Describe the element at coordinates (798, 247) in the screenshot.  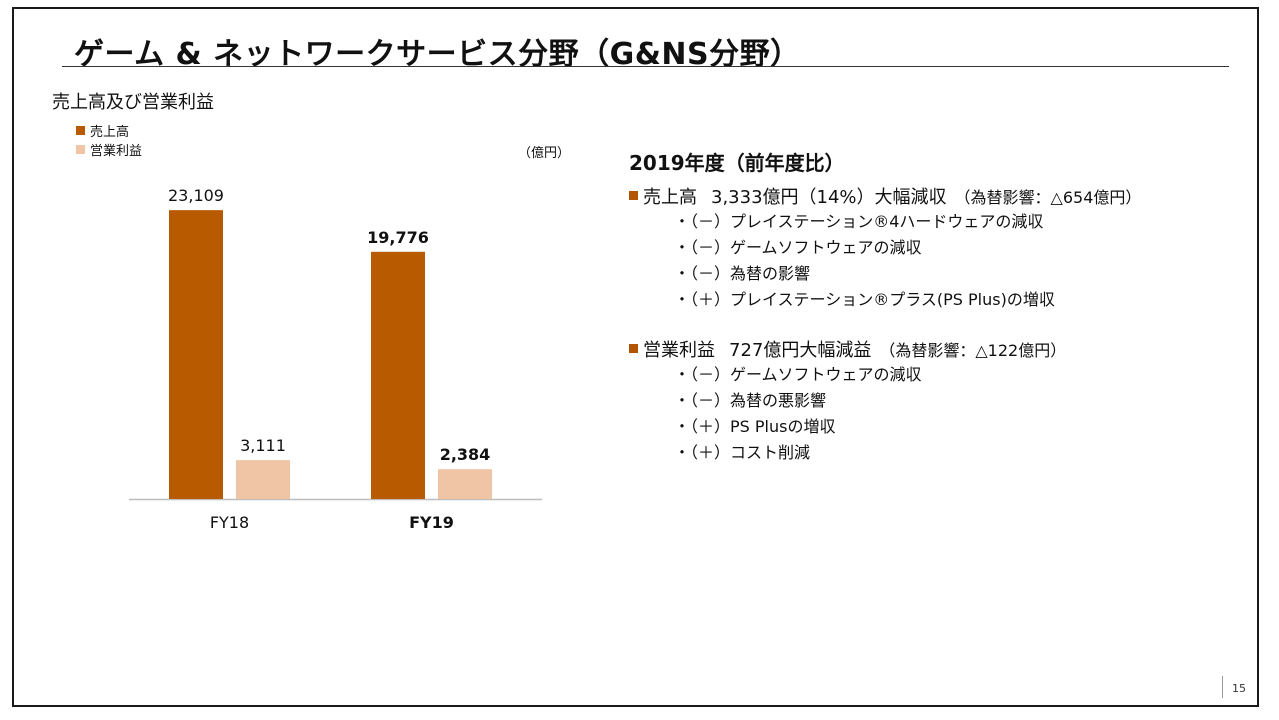
I see `sales-bullet: ・（－）ゲームソフトウェアの減収` at that location.